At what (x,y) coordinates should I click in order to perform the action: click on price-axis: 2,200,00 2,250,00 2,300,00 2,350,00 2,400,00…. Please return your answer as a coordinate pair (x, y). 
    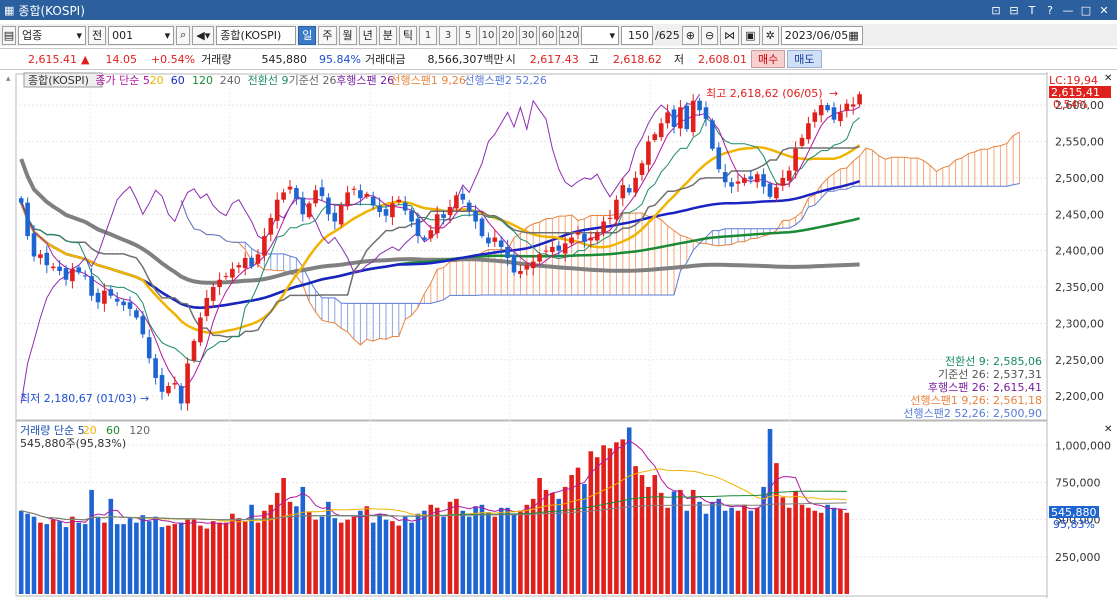
    Looking at the image, I should click on (1079, 251).